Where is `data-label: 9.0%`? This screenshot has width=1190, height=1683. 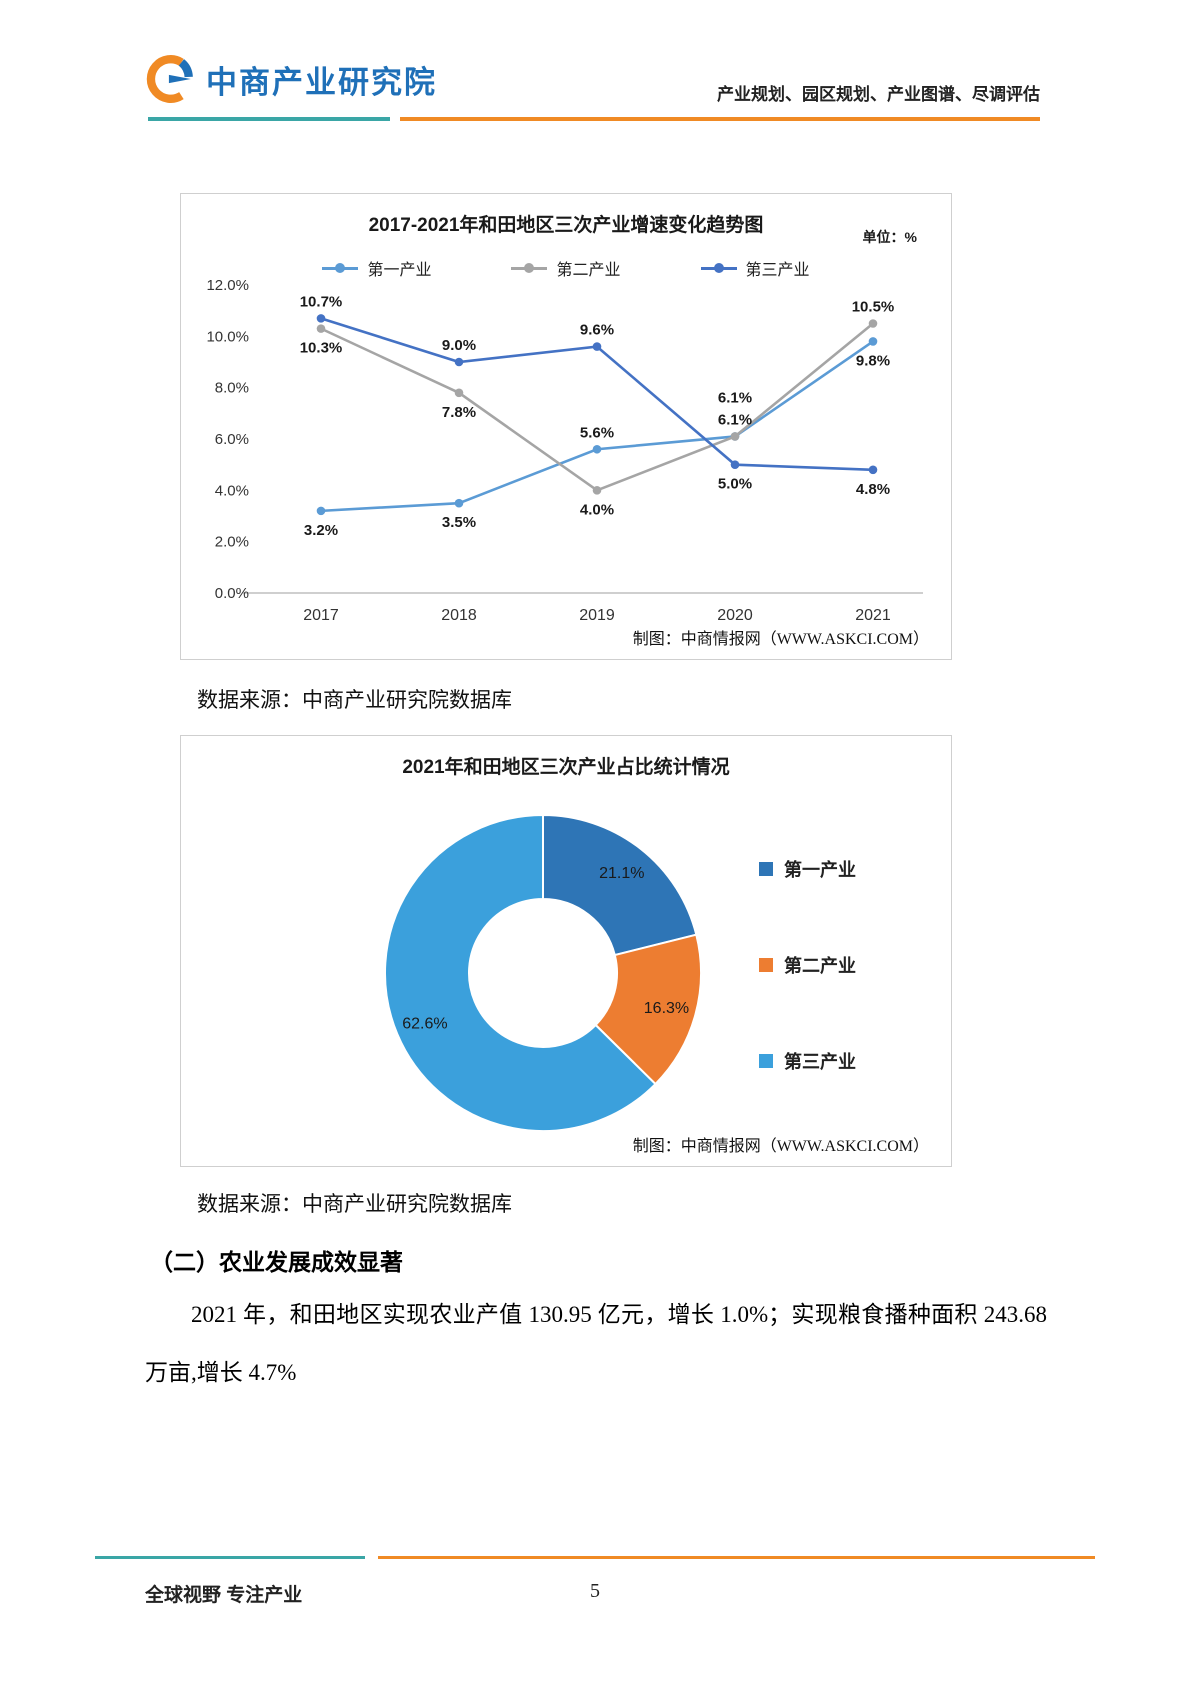
data-label: 9.0% is located at coordinates (459, 345).